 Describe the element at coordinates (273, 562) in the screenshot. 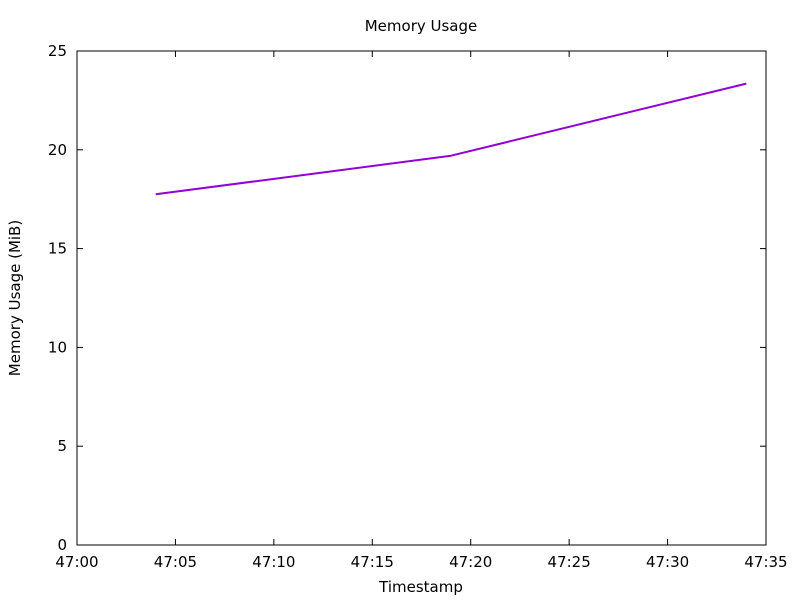

I see `x-tick-label: 47:10` at that location.